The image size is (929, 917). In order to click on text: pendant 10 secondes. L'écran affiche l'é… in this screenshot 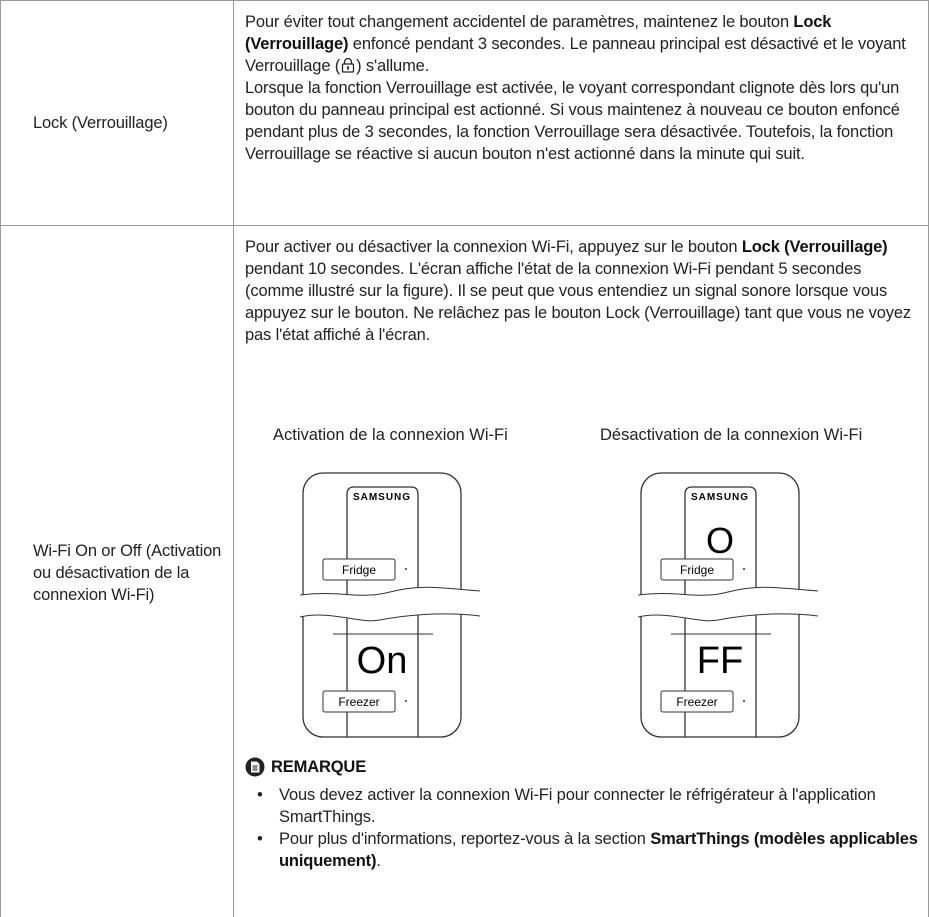, I will do `click(578, 302)`.